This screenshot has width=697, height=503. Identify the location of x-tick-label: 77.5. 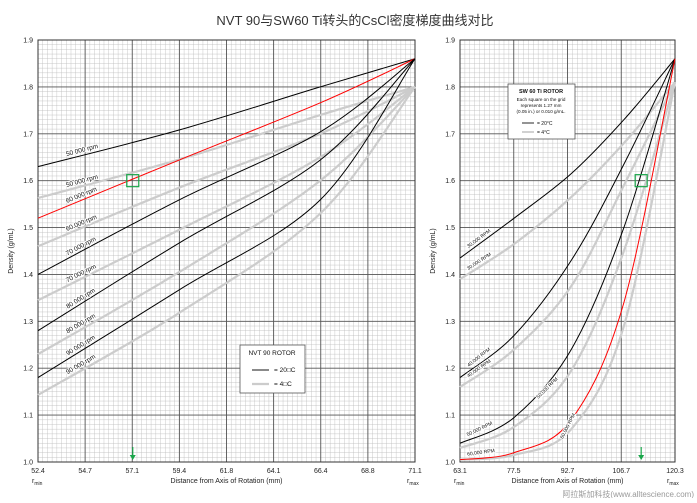
(514, 471).